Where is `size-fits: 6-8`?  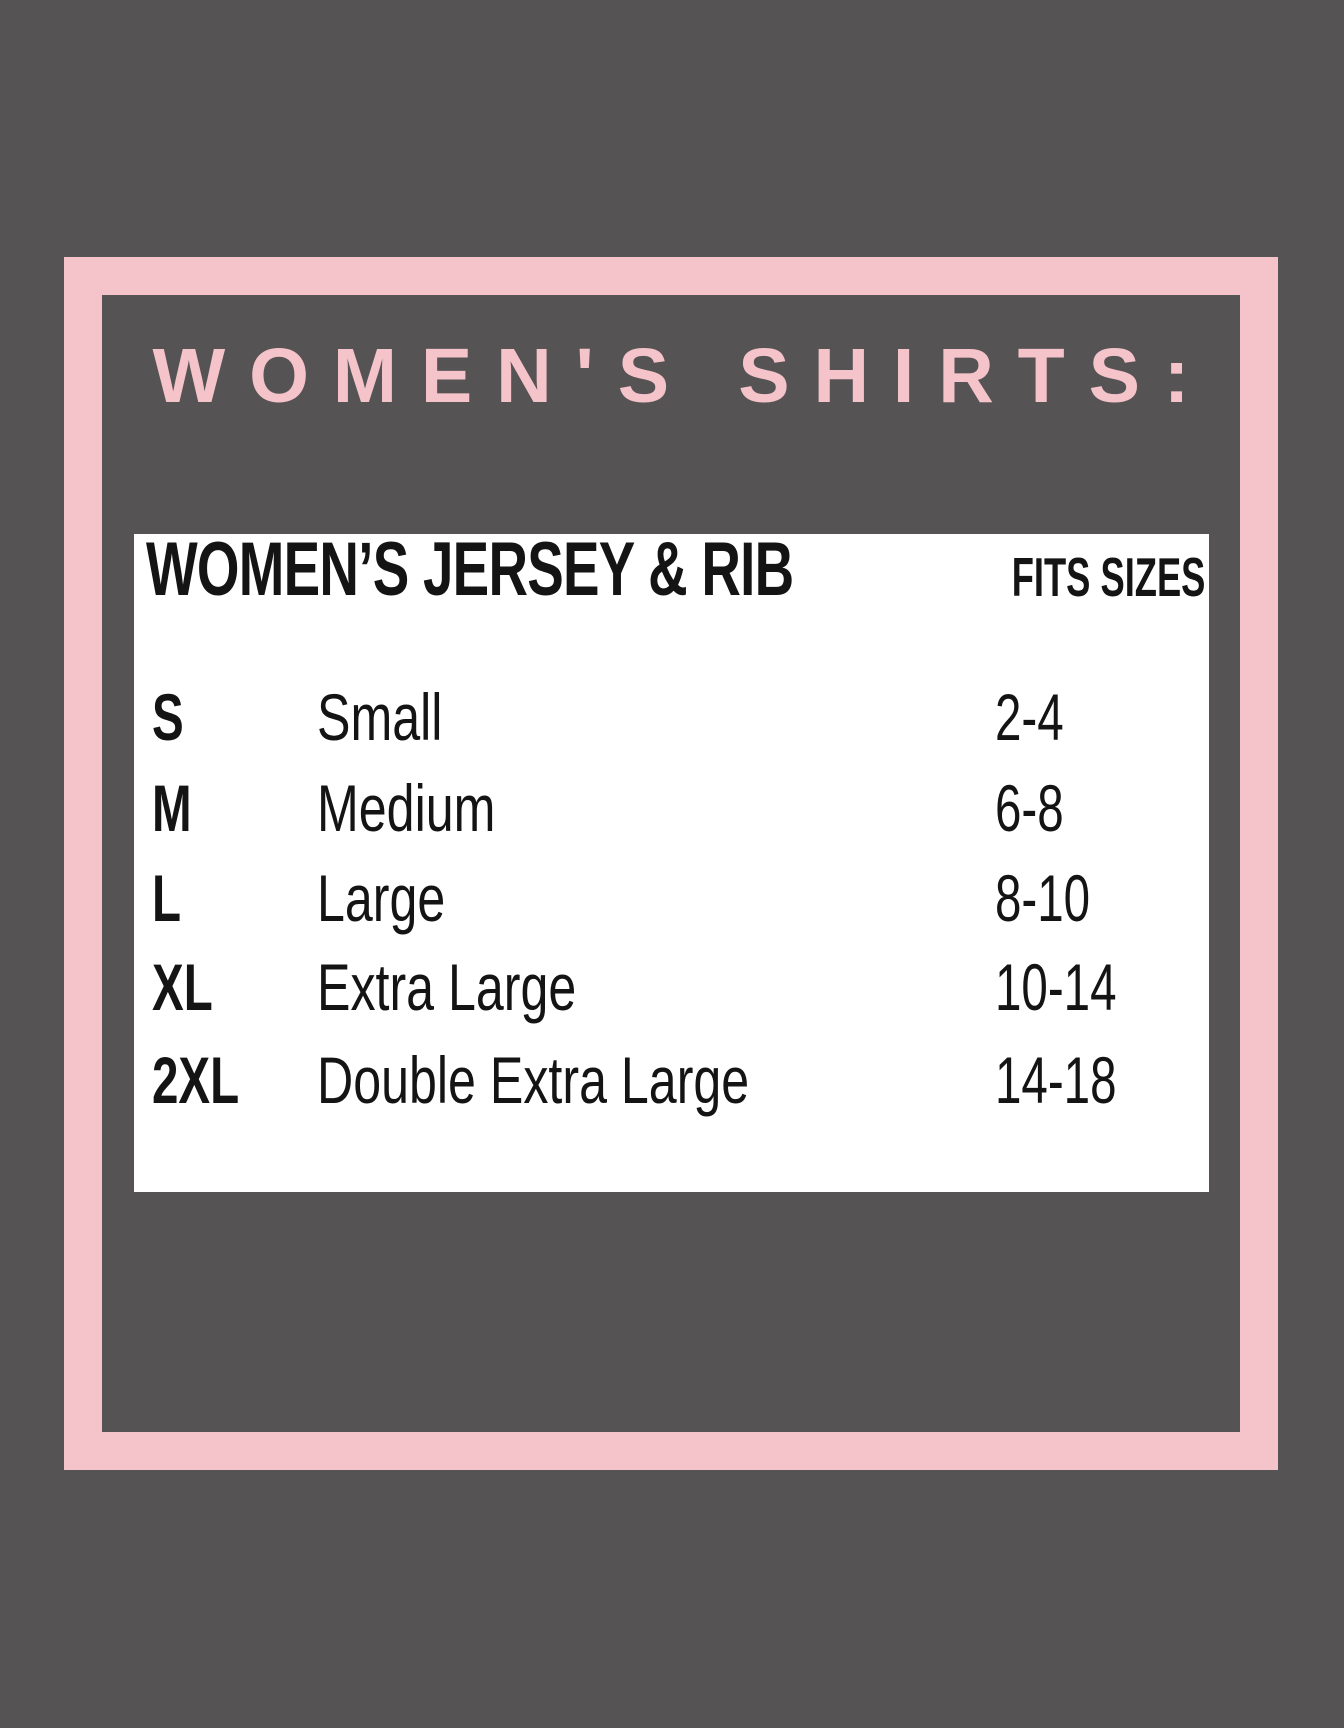 size-fits: 6-8 is located at coordinates (1029, 808).